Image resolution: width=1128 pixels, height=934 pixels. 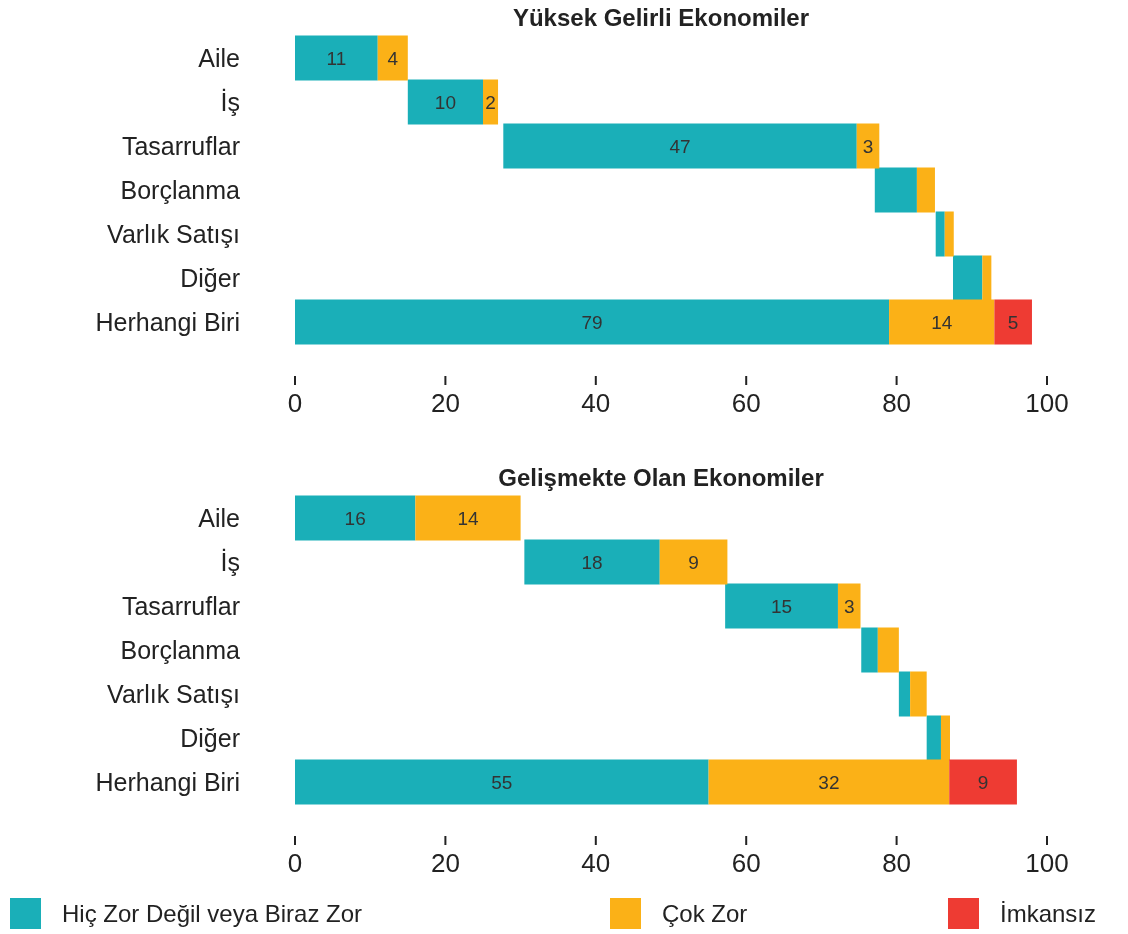 I want to click on legend-label: İmkansız, so click(x=1048, y=913).